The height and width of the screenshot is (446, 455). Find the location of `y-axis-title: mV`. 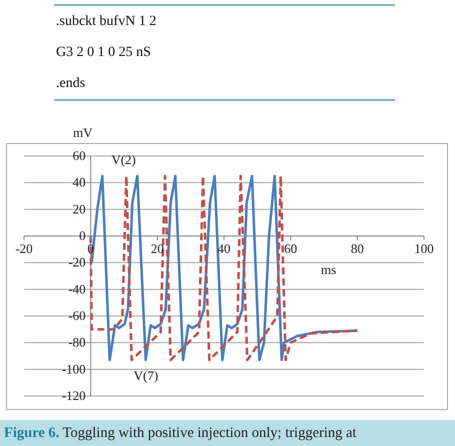

y-axis-title: mV is located at coordinates (82, 133).